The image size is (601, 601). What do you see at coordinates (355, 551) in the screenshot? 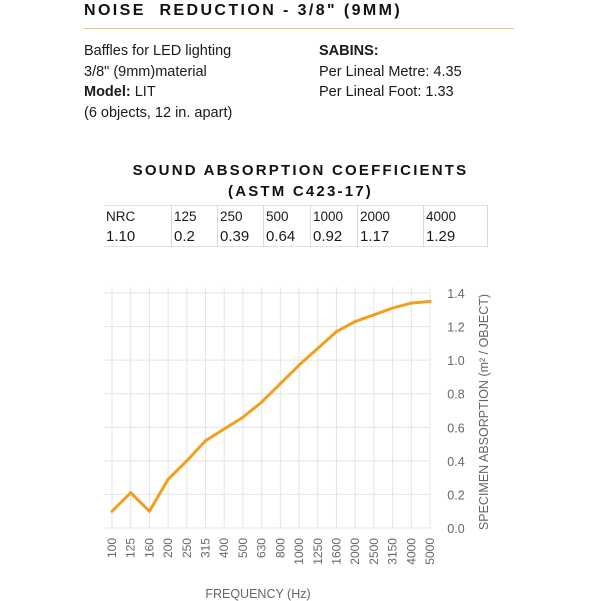
I see `x-tick-label: 2000` at bounding box center [355, 551].